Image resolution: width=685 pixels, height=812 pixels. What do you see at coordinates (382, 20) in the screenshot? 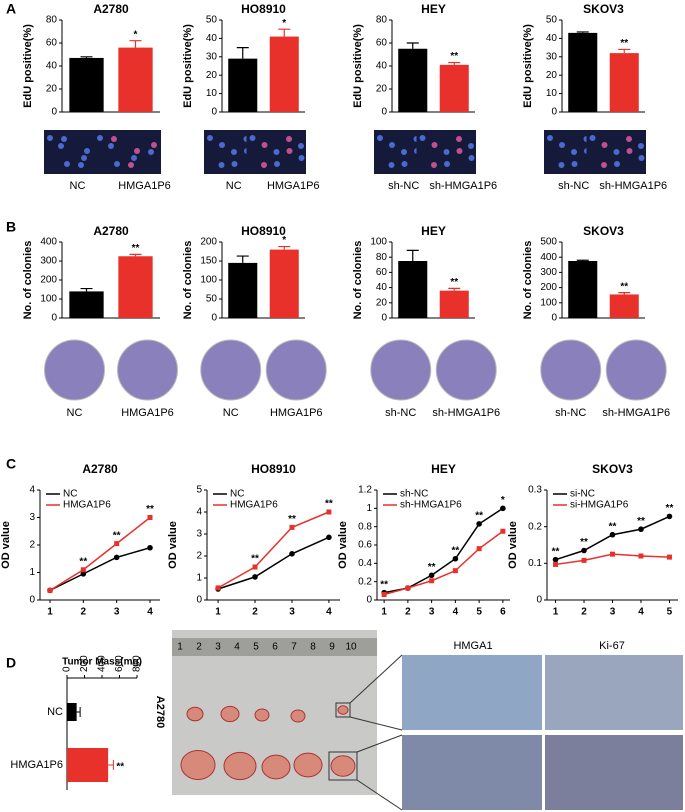
I see `y-tick-label: 80` at bounding box center [382, 20].